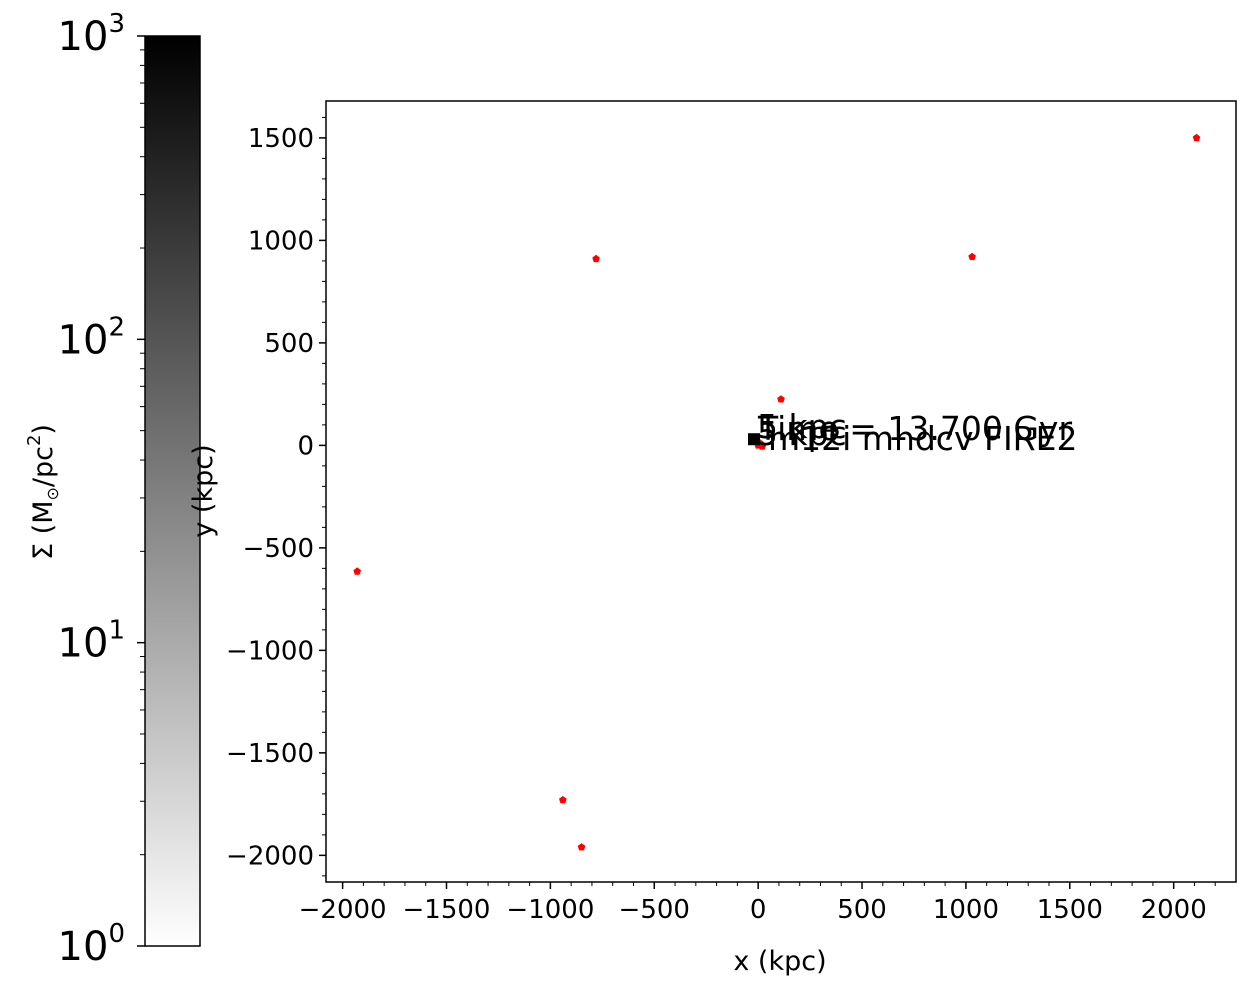 The width and height of the screenshot is (1255, 998). What do you see at coordinates (270, 856) in the screenshot?
I see `y-tick-label: −2000` at bounding box center [270, 856].